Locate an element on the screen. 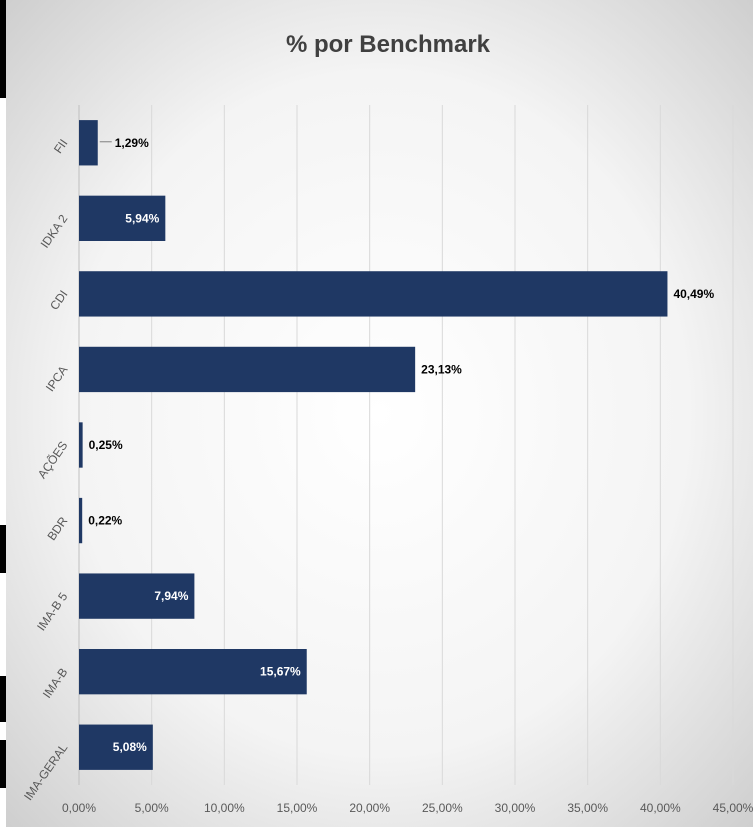 Image resolution: width=753 pixels, height=827 pixels. x-tick-label: 40,00% is located at coordinates (660, 808).